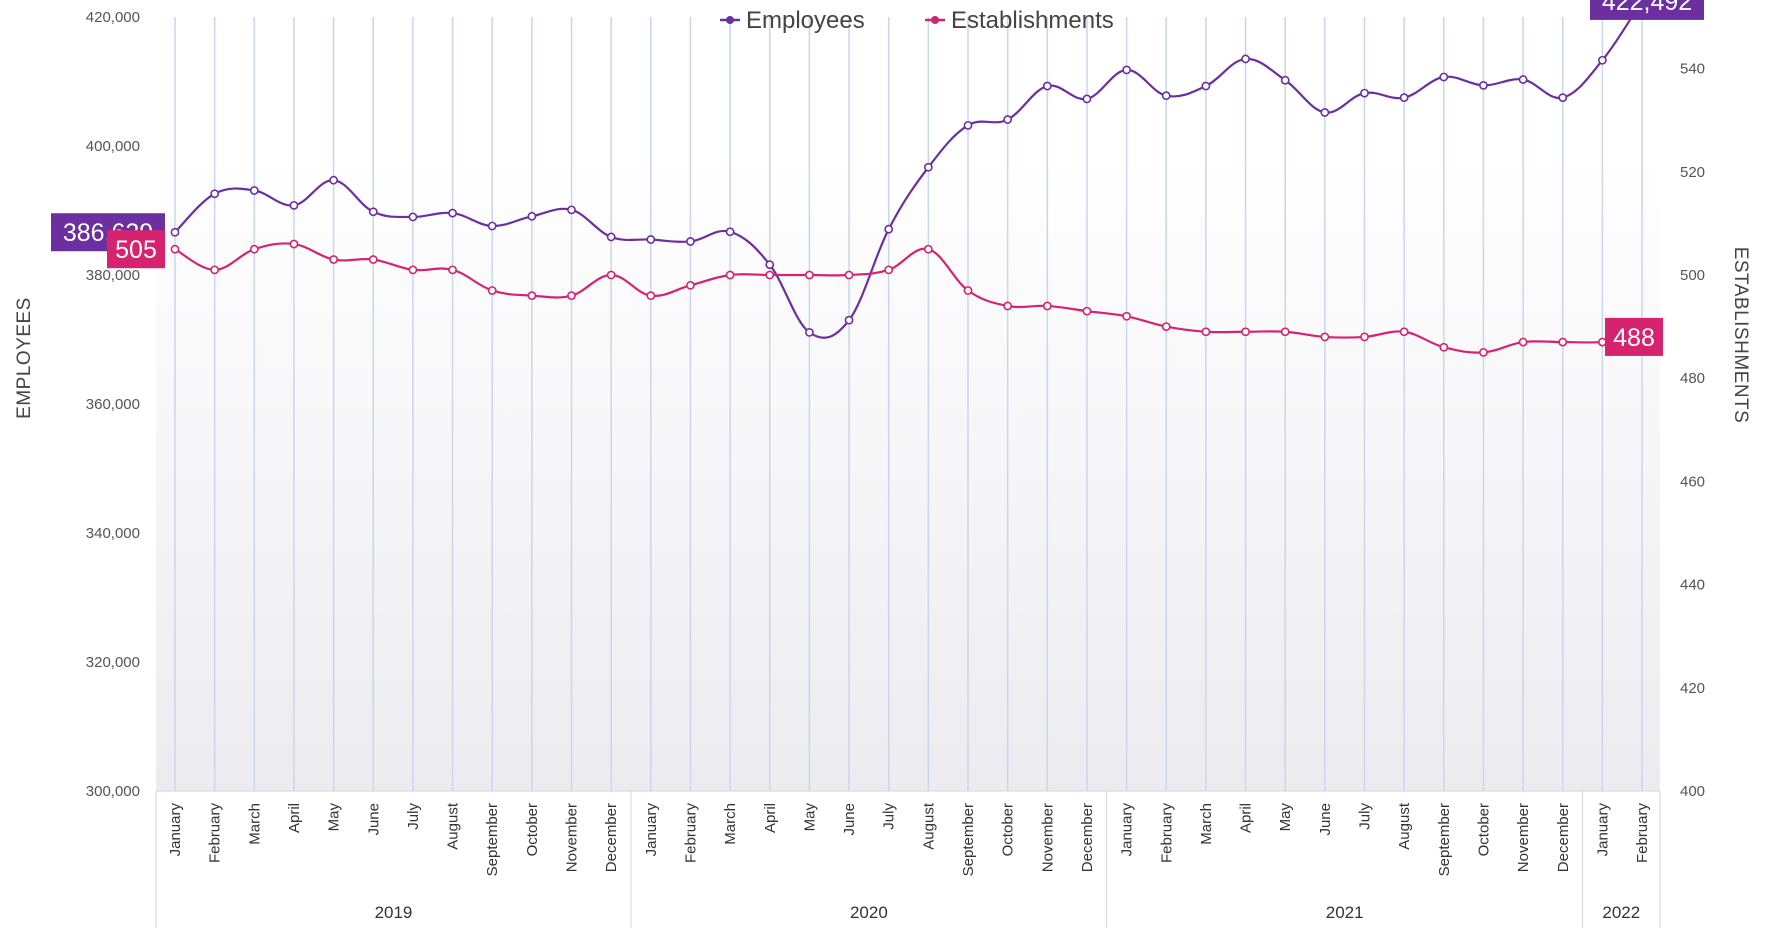  I want to click on year-label: 2020, so click(869, 912).